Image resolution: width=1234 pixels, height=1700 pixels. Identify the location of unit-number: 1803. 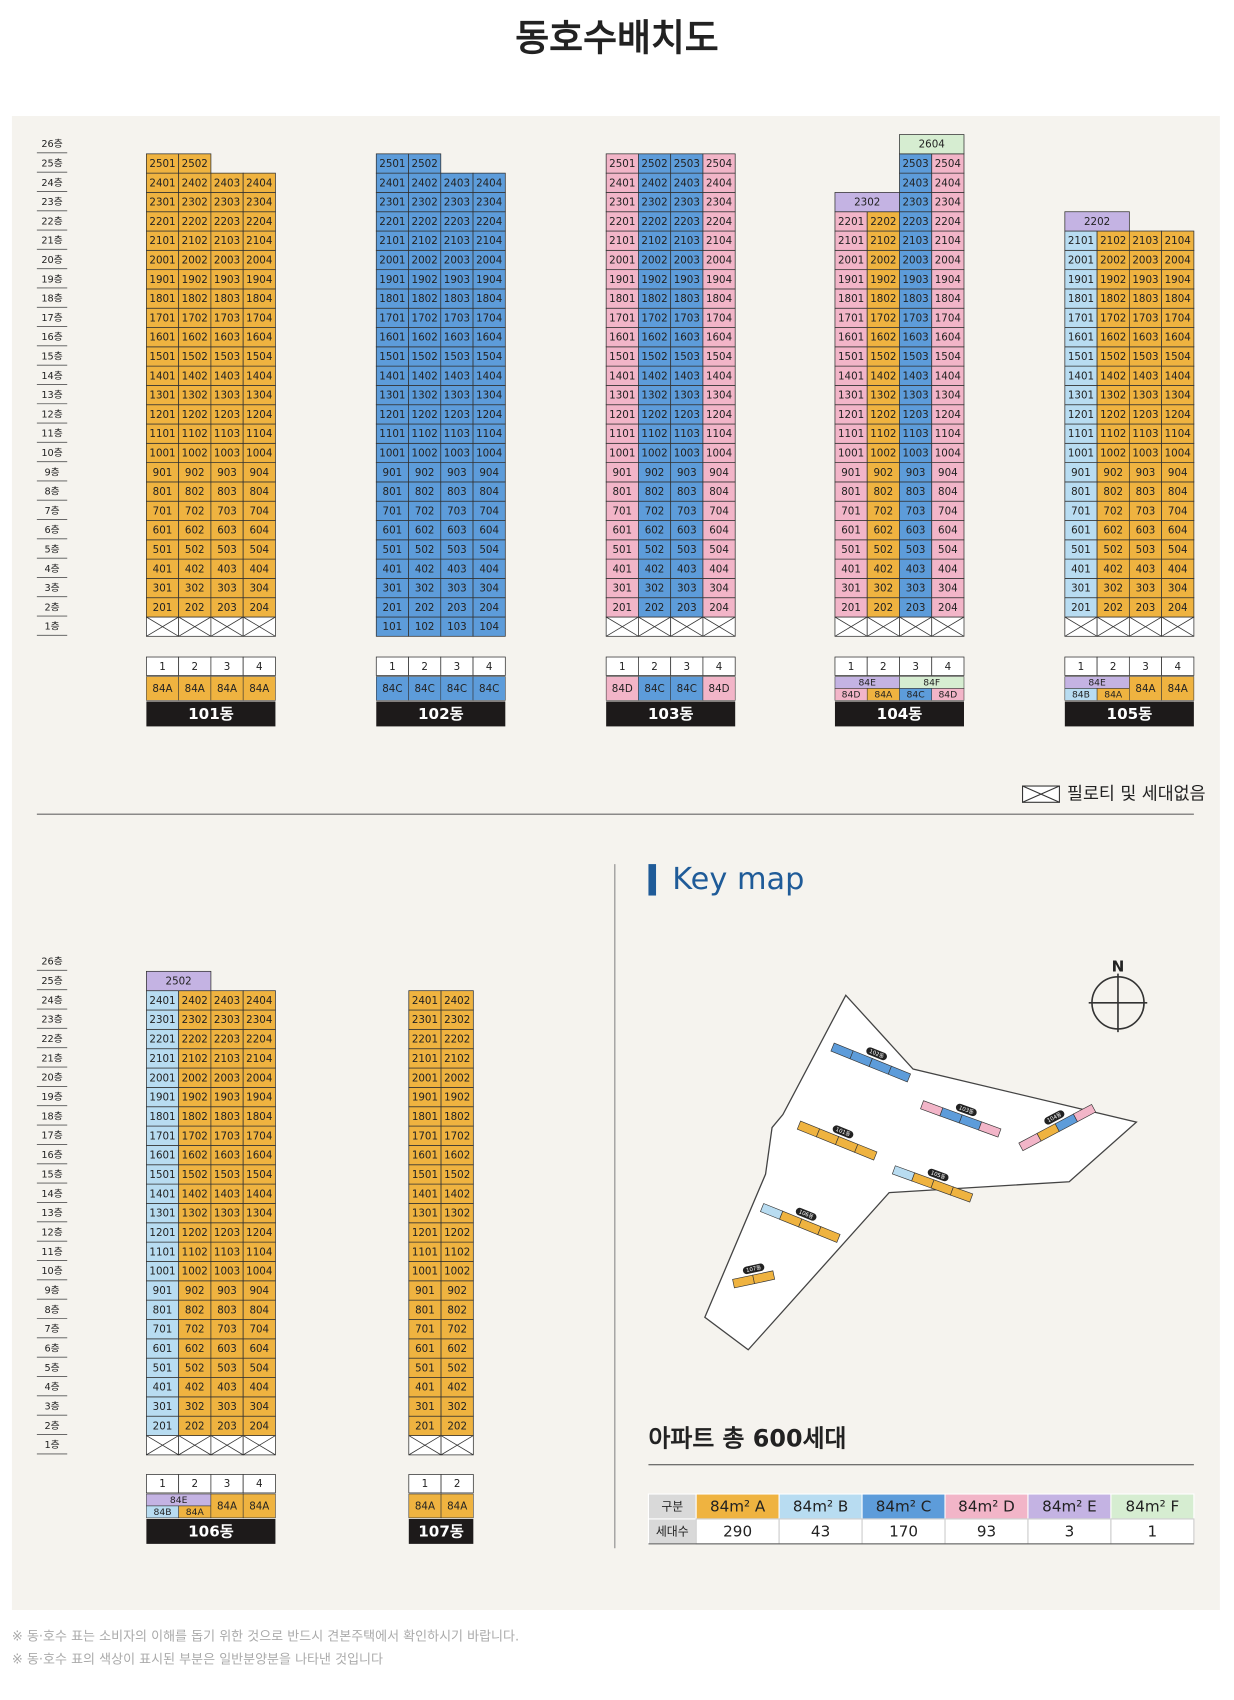
(227, 1117).